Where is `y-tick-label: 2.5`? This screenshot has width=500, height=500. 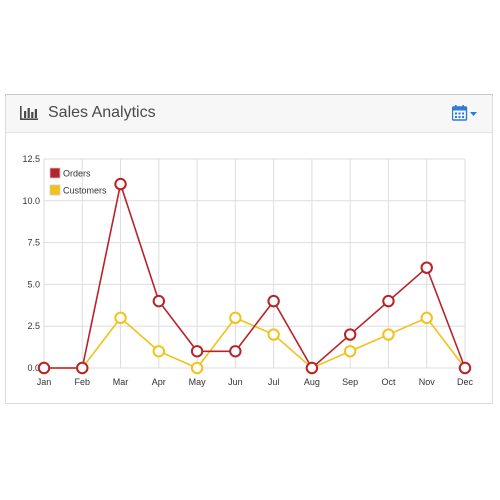 y-tick-label: 2.5 is located at coordinates (33, 326).